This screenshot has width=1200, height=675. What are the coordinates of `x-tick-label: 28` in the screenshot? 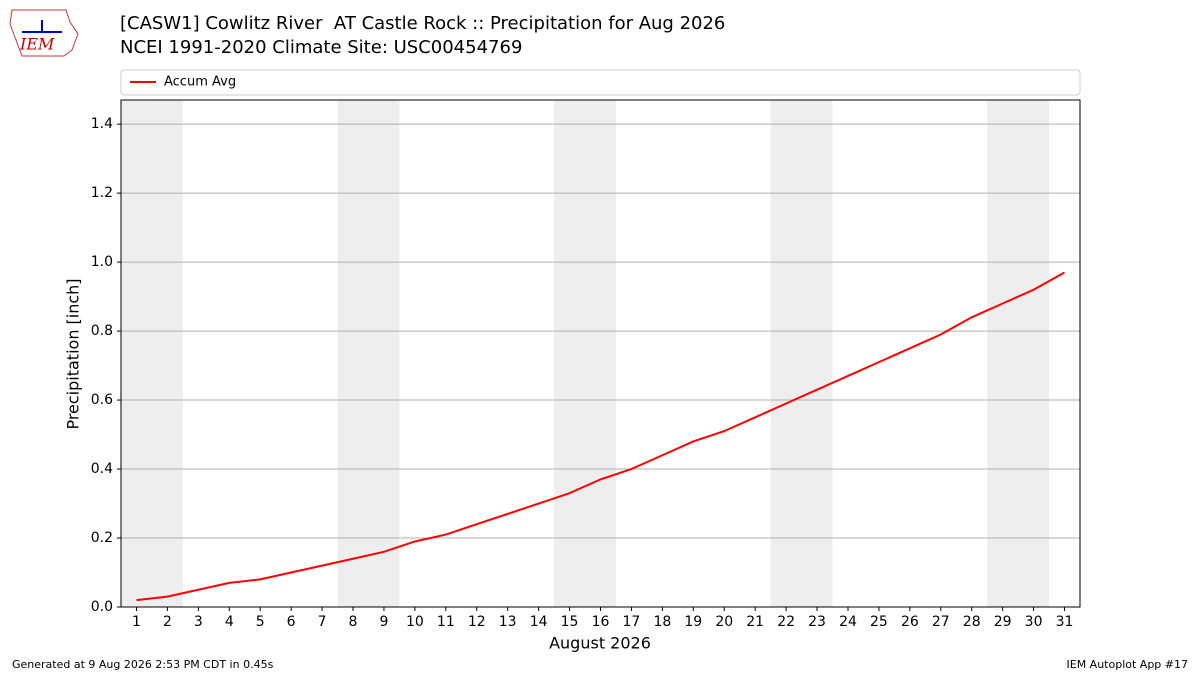 It's located at (972, 622).